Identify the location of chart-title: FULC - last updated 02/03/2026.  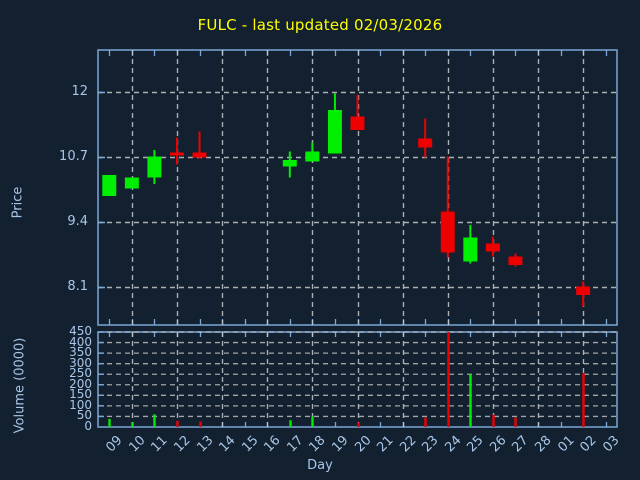
(320, 25).